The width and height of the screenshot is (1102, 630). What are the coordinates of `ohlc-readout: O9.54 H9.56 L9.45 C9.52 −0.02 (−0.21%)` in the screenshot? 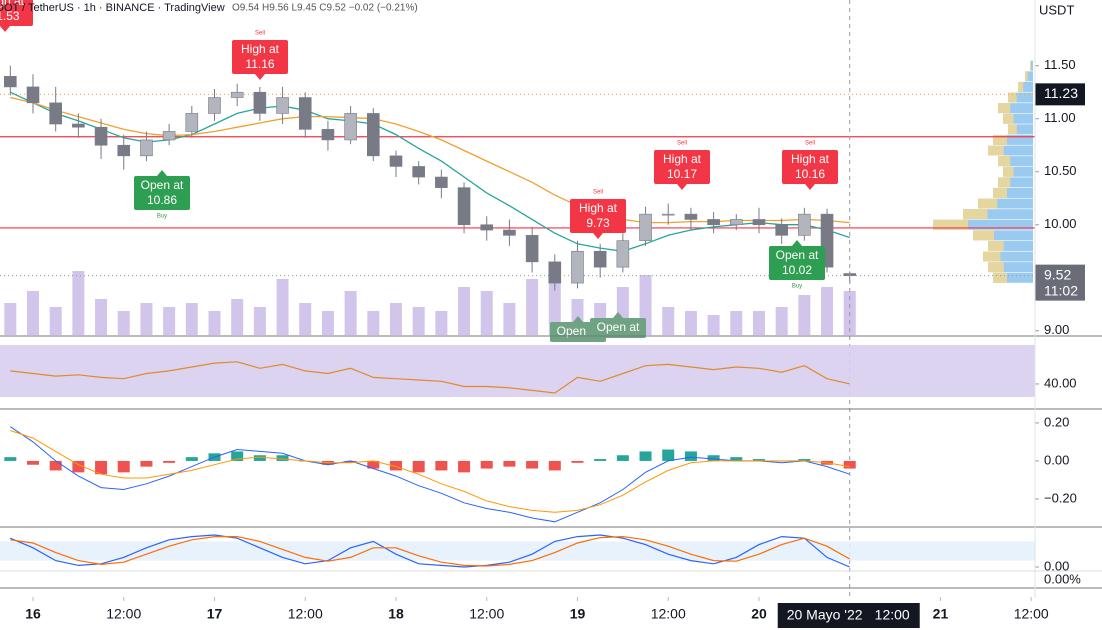 It's located at (325, 8).